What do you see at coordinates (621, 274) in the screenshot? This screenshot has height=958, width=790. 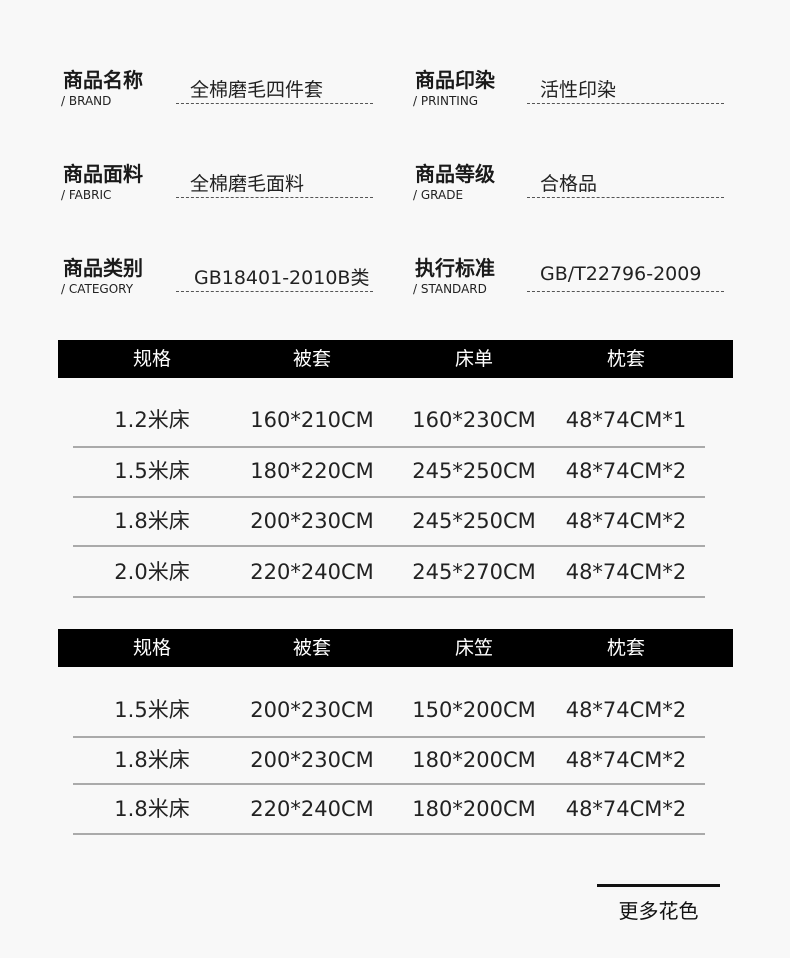 I see `info-value: GB/T22796-2009` at bounding box center [621, 274].